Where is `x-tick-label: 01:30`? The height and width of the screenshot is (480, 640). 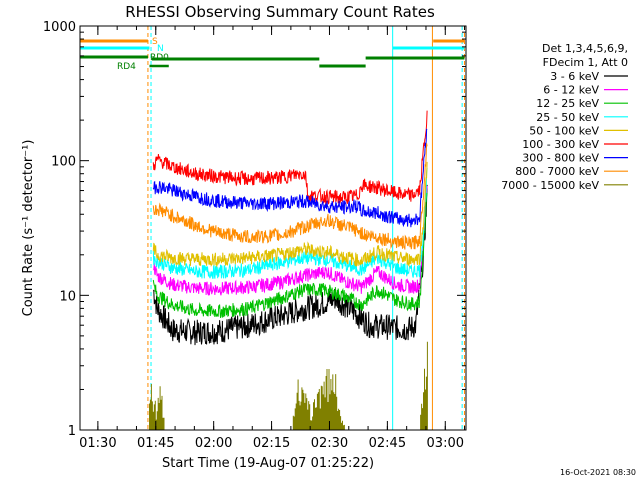 x-tick-label: 01:30 is located at coordinates (97, 443).